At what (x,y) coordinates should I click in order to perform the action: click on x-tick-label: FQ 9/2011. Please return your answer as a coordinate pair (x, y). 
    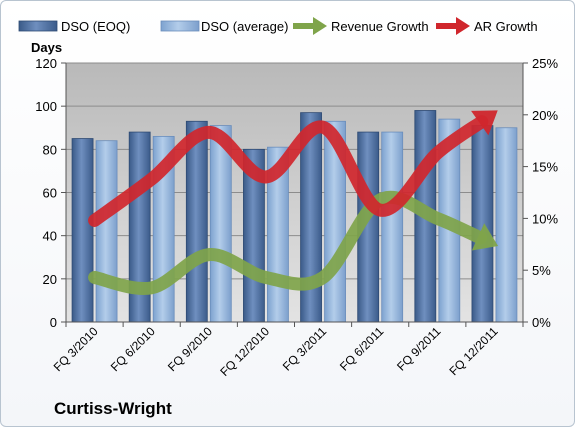
    Looking at the image, I should click on (419, 349).